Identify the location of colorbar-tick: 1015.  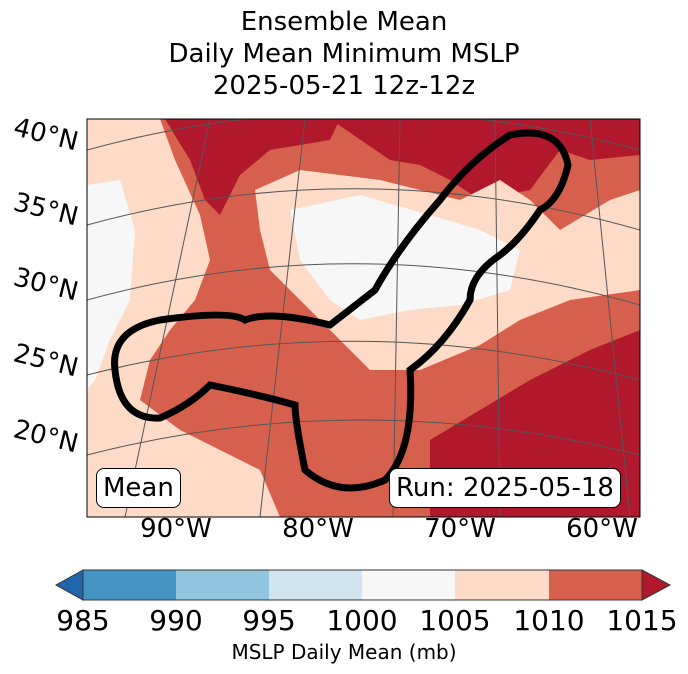
(642, 620).